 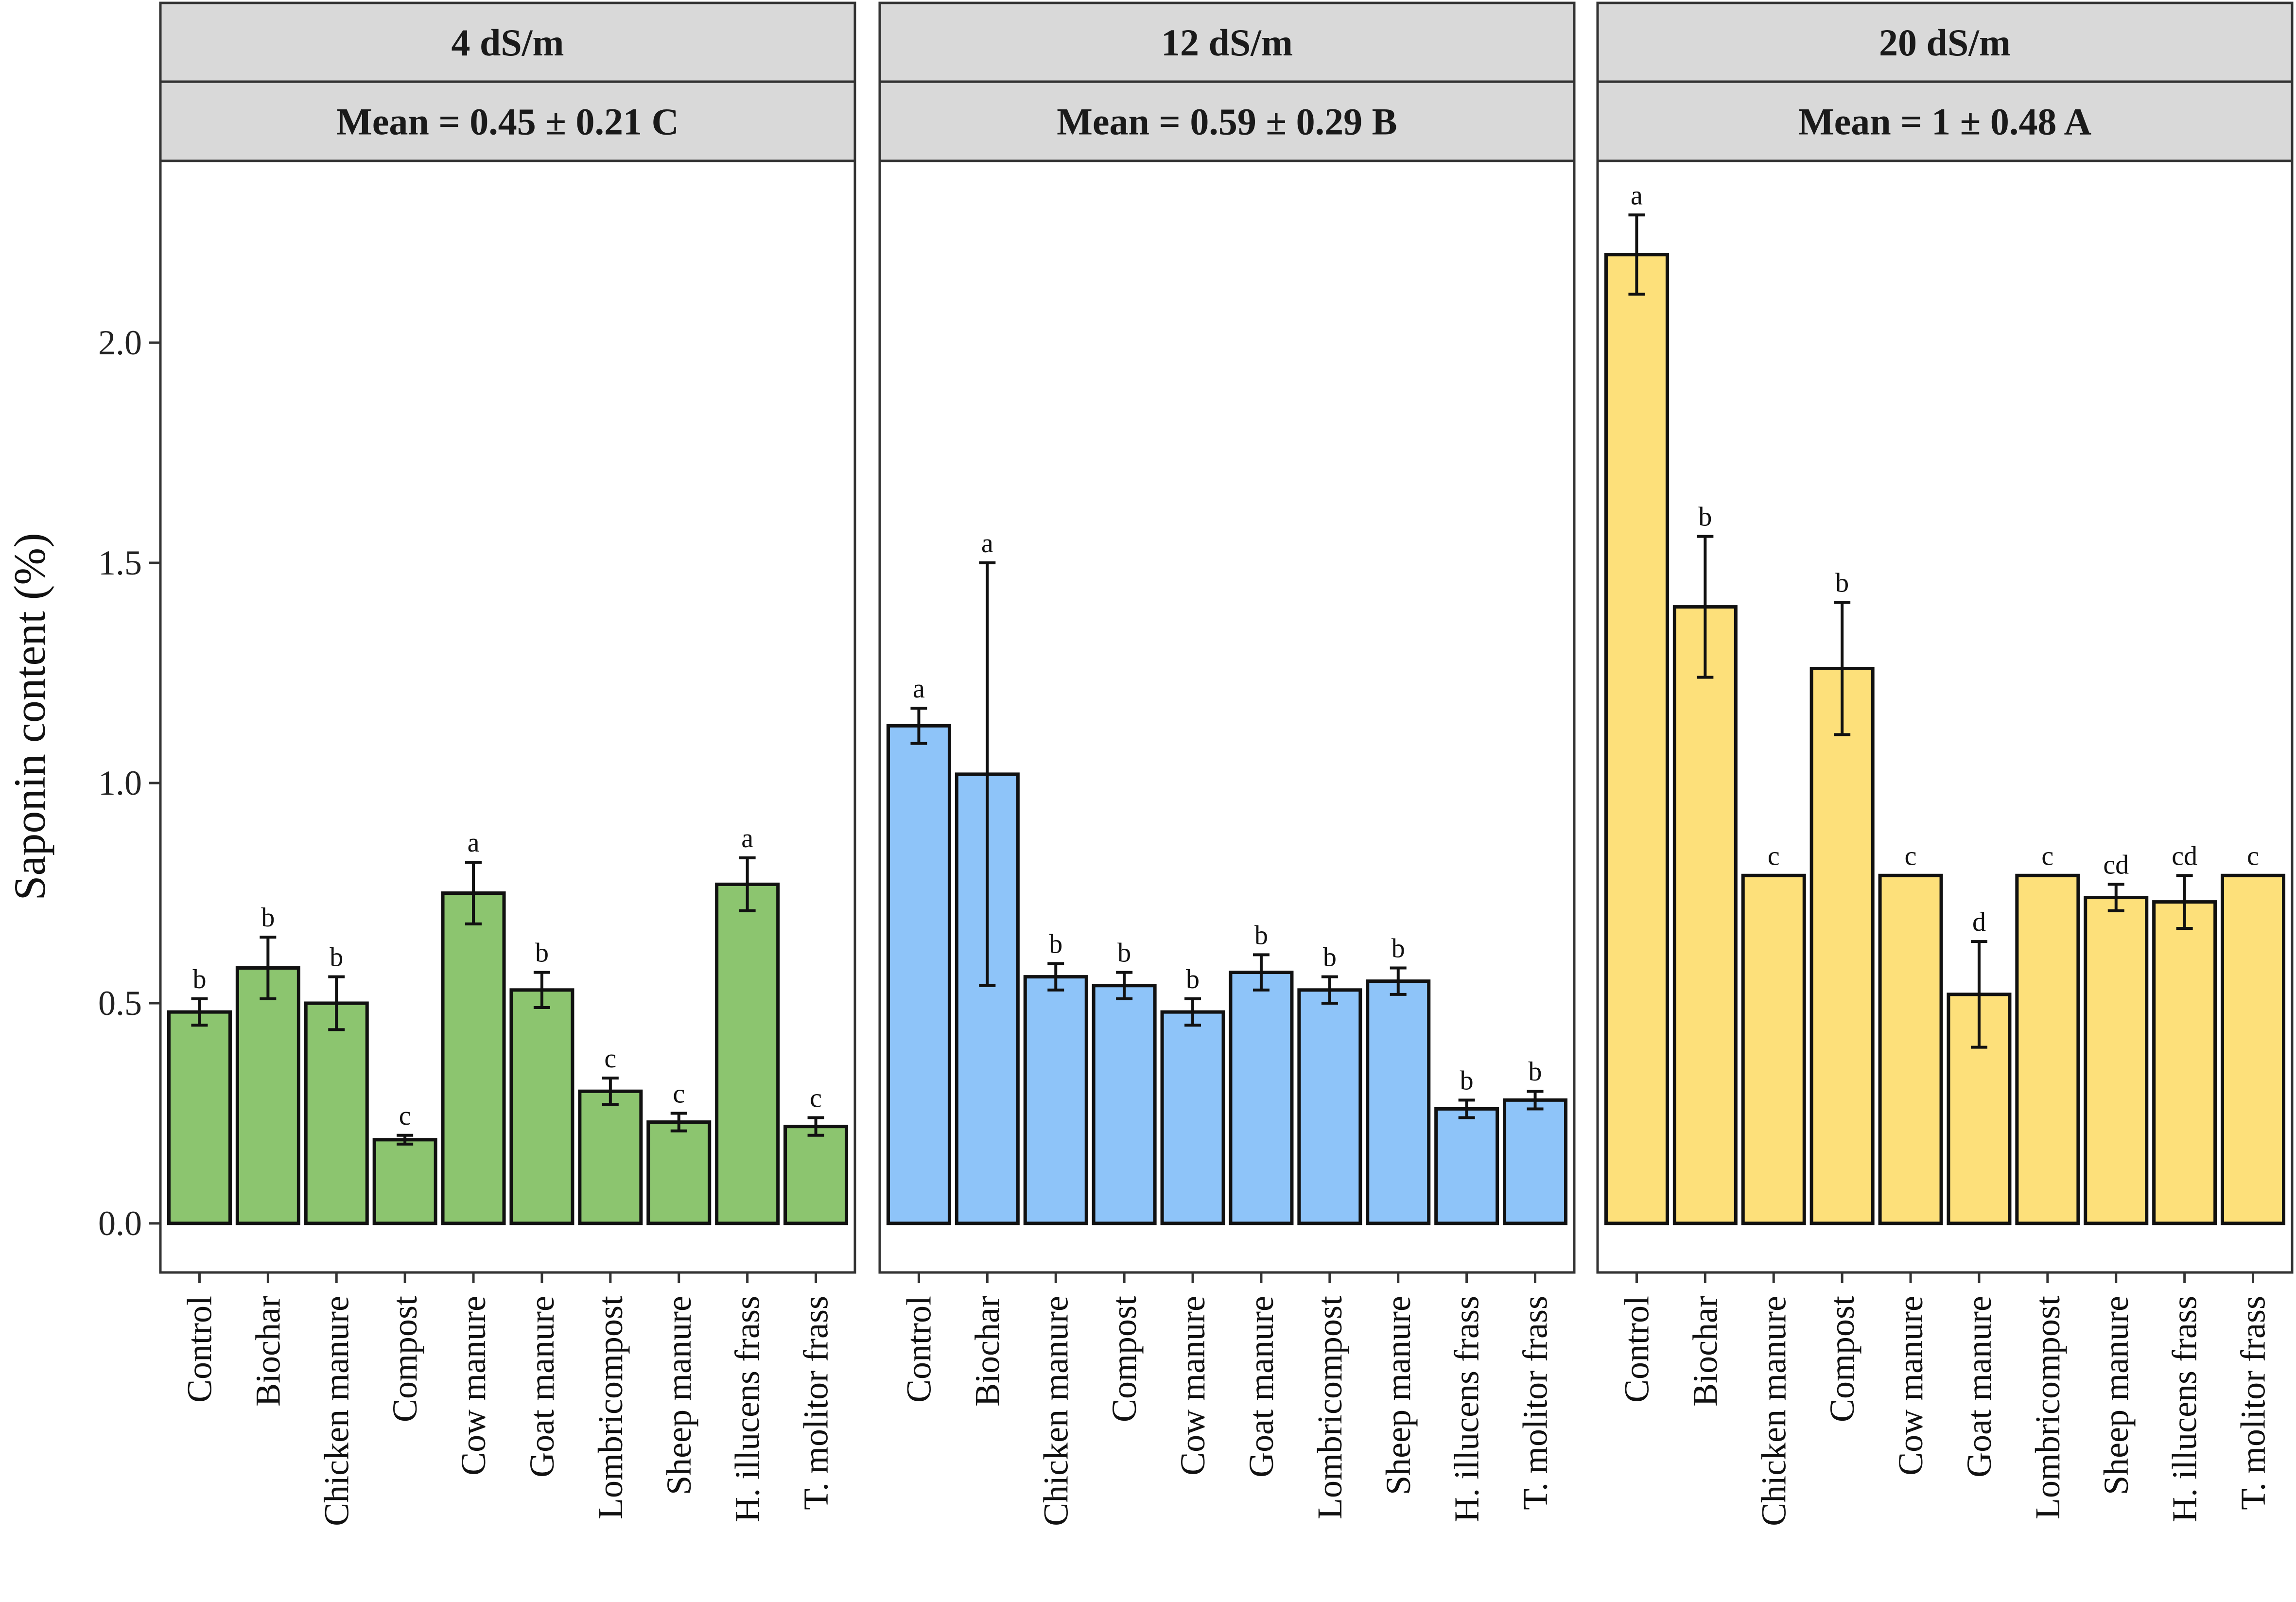 What do you see at coordinates (1979, 922) in the screenshot?
I see `significance-letter: d` at bounding box center [1979, 922].